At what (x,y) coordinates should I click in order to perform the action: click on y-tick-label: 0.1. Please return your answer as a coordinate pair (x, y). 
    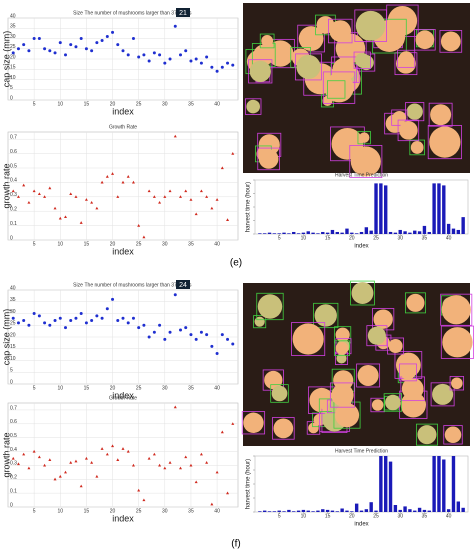
    Looking at the image, I should click on (13, 224).